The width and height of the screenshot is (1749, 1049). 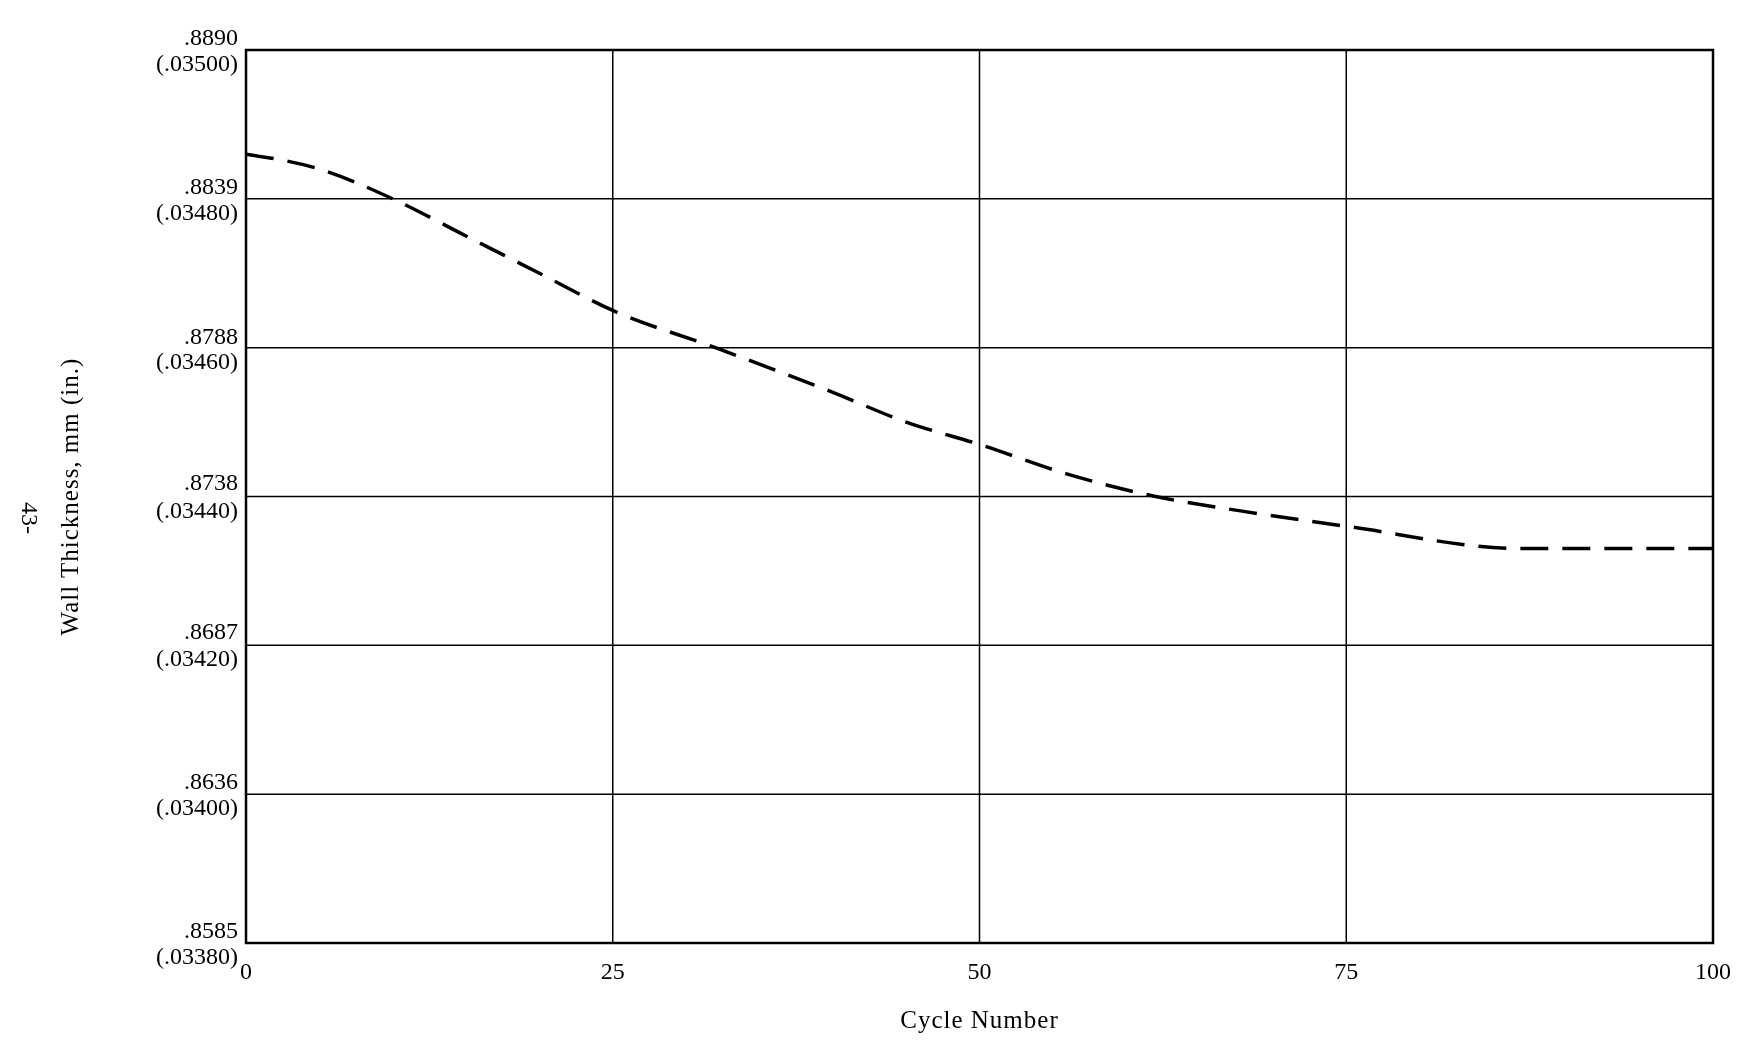 I want to click on y-tick-label: (.03380), so click(x=197, y=956).